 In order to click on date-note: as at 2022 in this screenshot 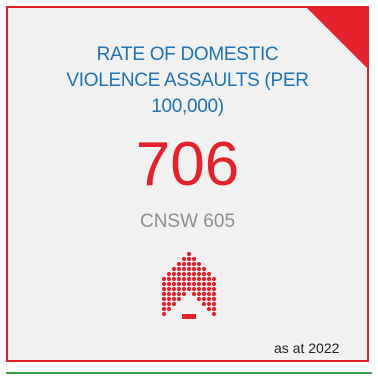, I will do `click(307, 348)`.